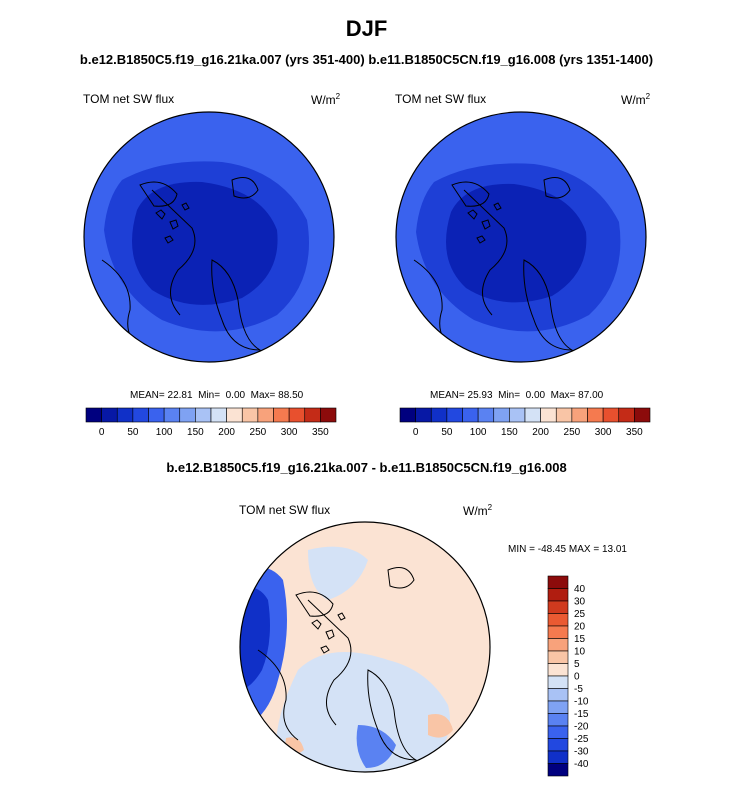 This screenshot has width=733, height=788. What do you see at coordinates (447, 432) in the screenshot?
I see `panel2-colorbar-tick-label: 50` at bounding box center [447, 432].